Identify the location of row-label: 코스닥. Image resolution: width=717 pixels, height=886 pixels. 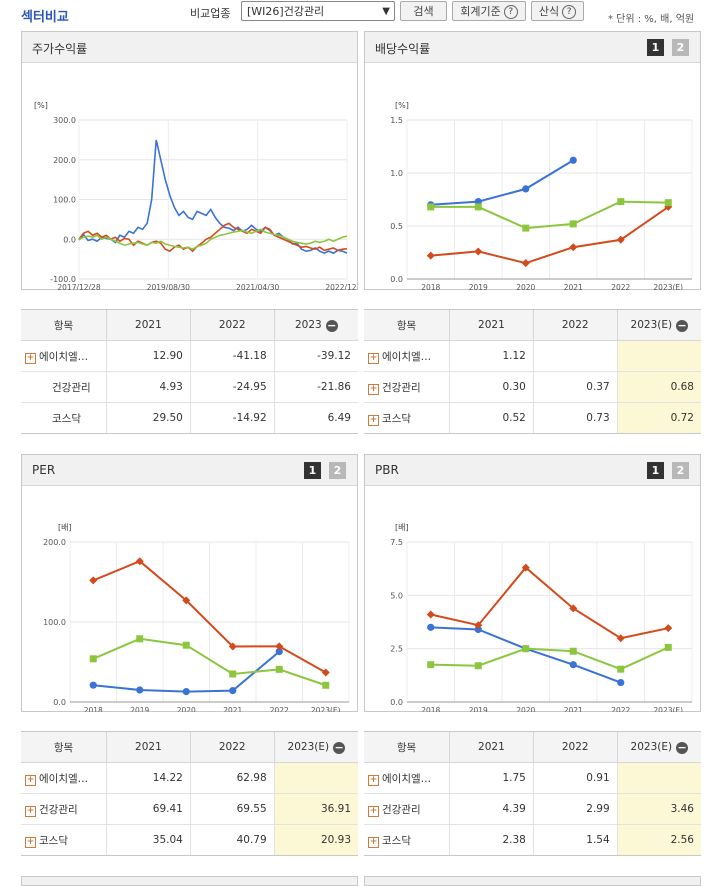
(53, 840).